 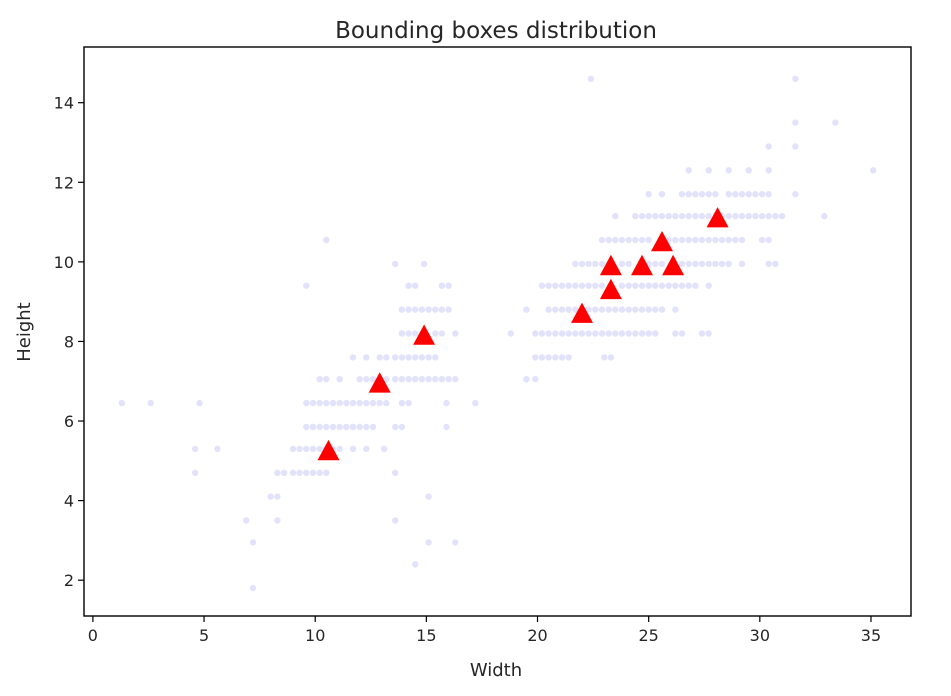 I want to click on y-tick-label: 6, so click(x=69, y=421).